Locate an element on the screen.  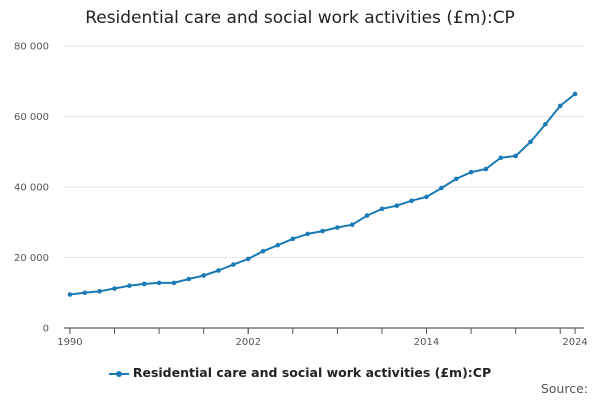
x-tick-label: 2024 is located at coordinates (574, 342).